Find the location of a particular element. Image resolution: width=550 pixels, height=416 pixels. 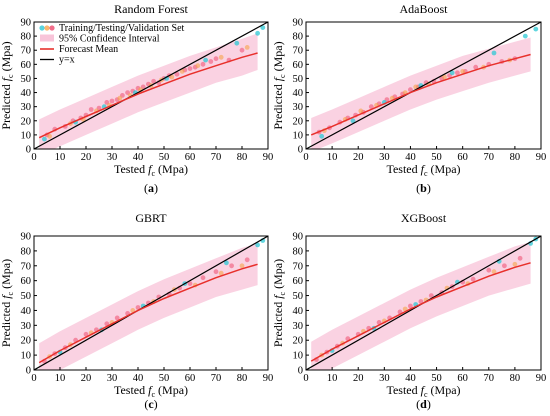

chart-title: AdaBoost is located at coordinates (424, 9).